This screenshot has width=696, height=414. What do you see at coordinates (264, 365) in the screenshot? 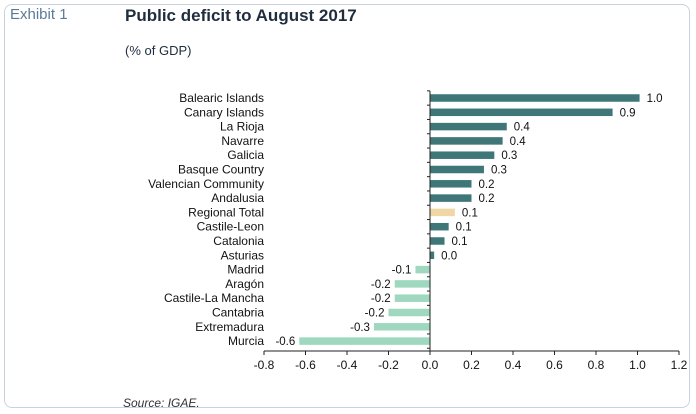
I see `x-tick-label: -0.8` at bounding box center [264, 365].